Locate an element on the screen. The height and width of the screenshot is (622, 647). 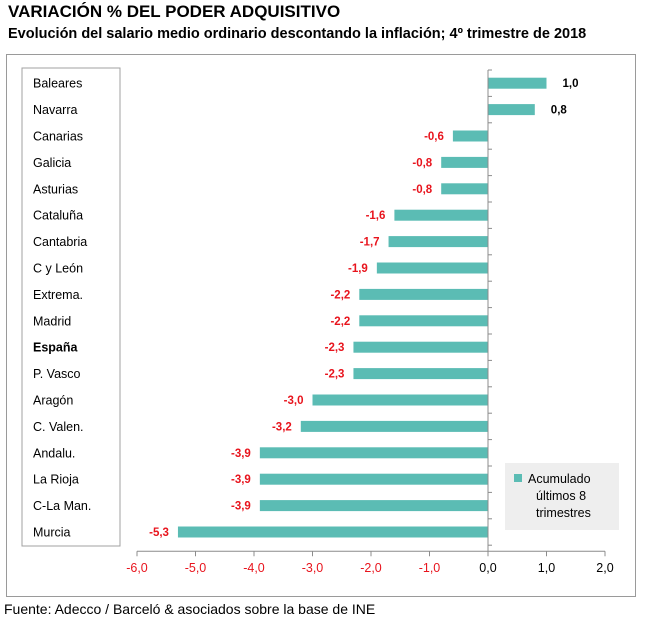
category-label: Galicia is located at coordinates (52, 163).